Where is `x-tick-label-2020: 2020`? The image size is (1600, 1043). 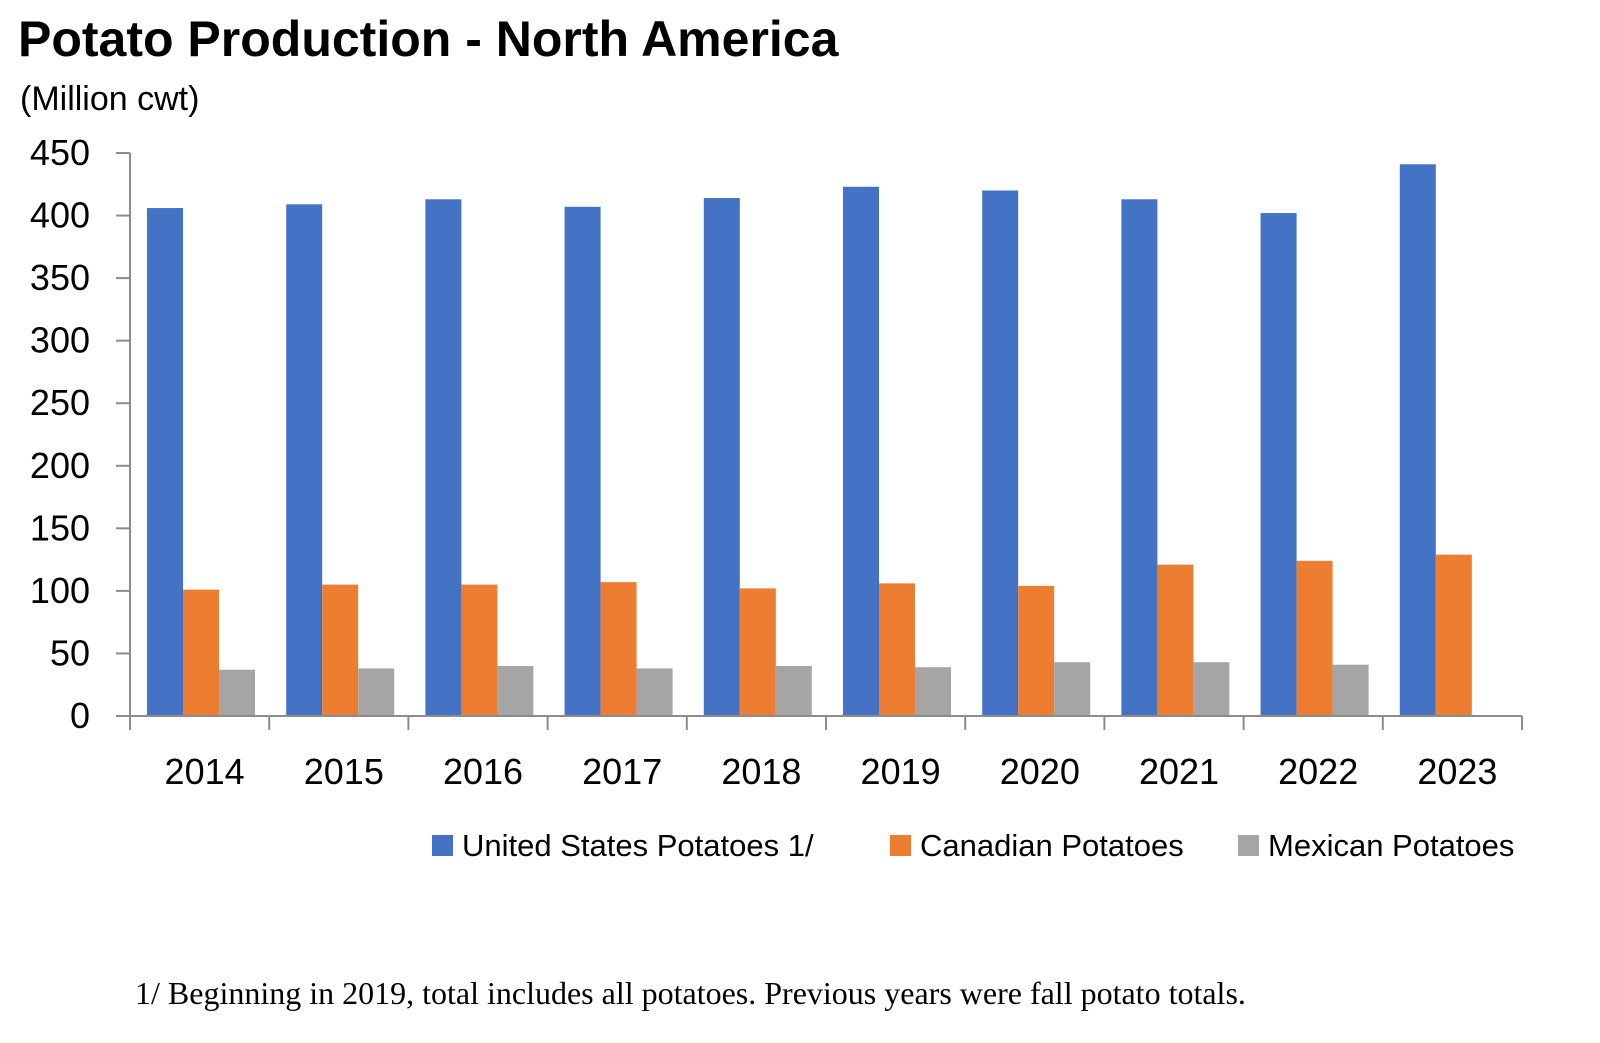 x-tick-label-2020: 2020 is located at coordinates (1040, 771).